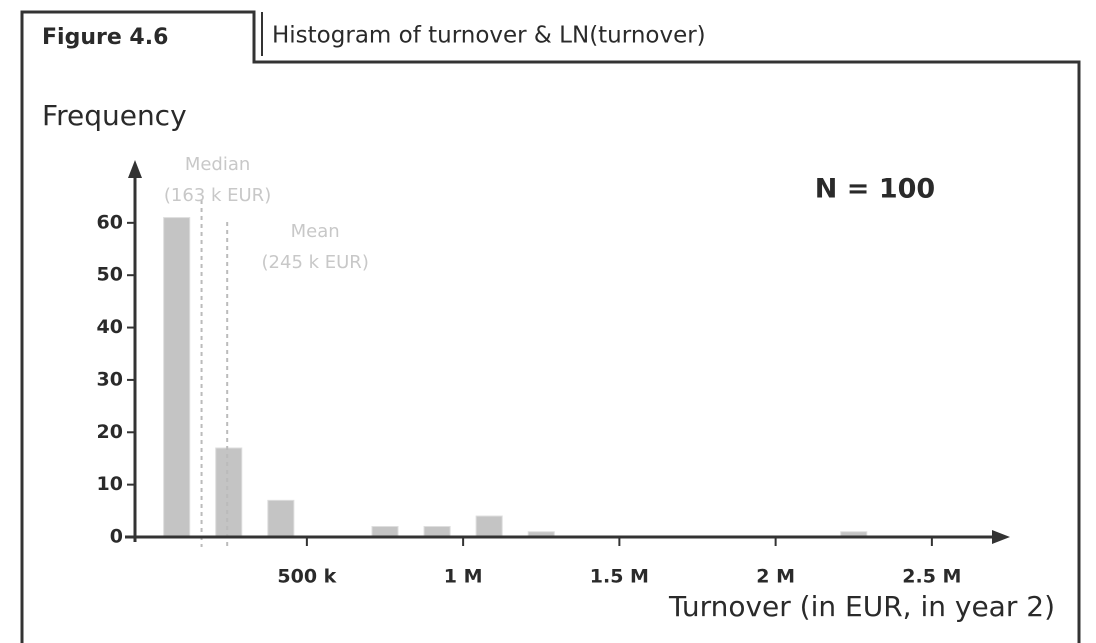 The width and height of the screenshot is (1096, 643). Describe the element at coordinates (110, 484) in the screenshot. I see `y-tick-label: 10` at that location.